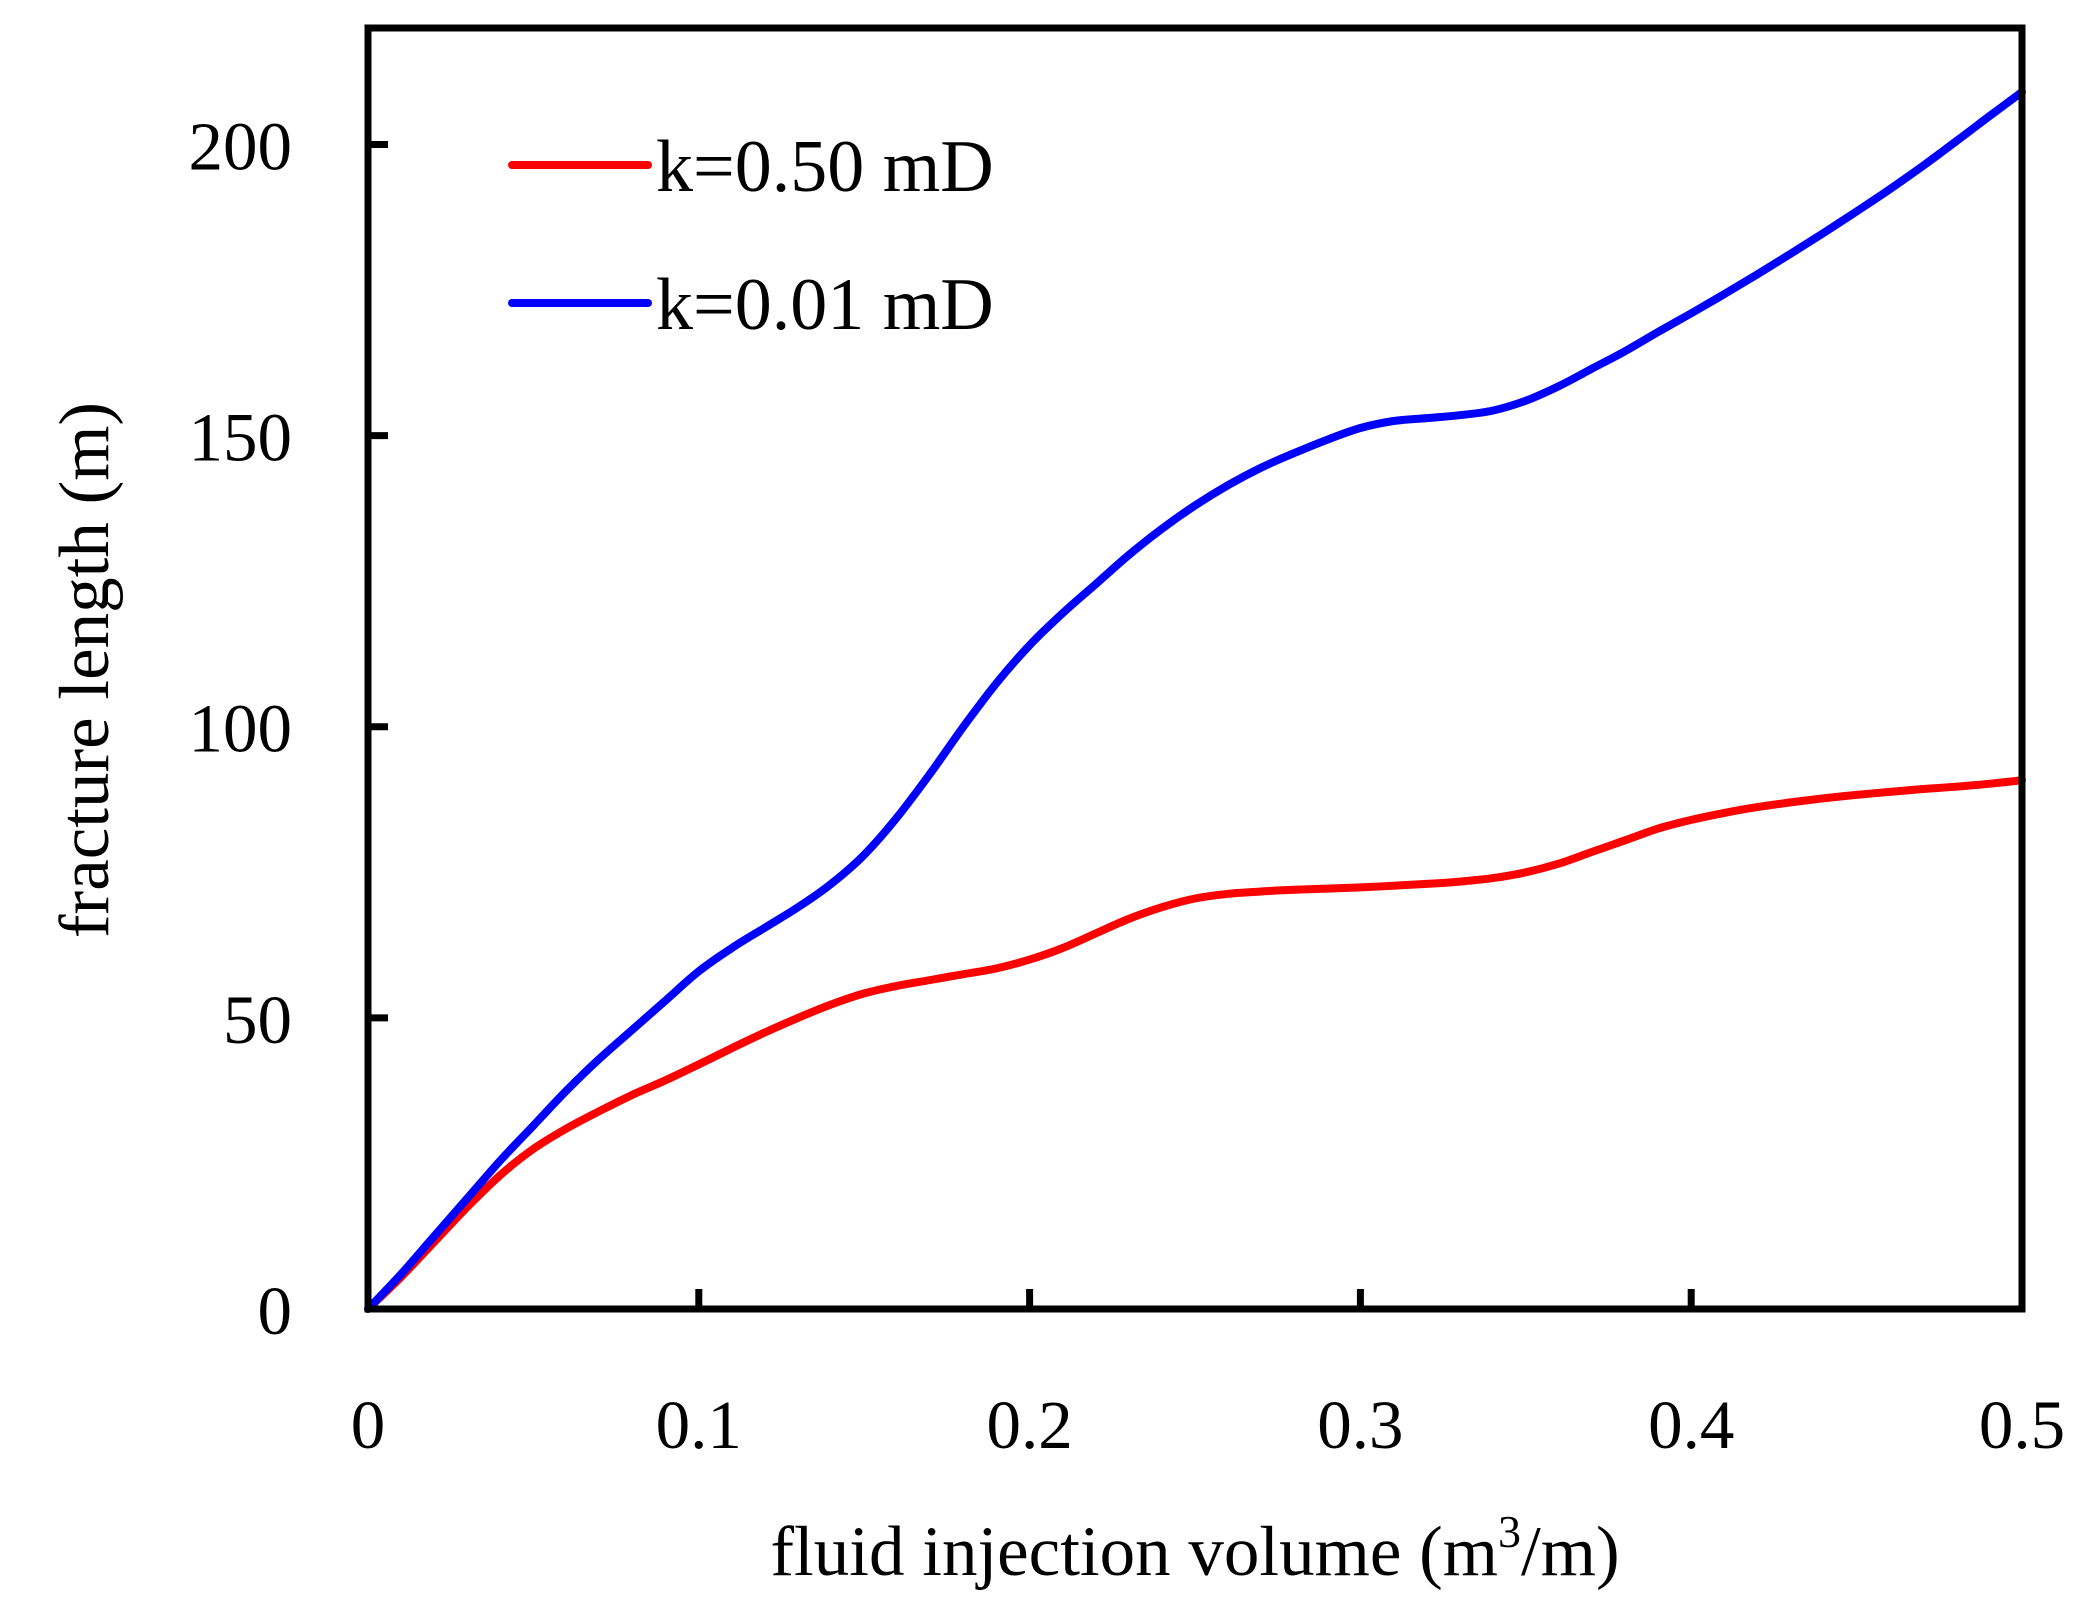  Describe the element at coordinates (241, 146) in the screenshot. I see `y-tick-label: 200` at that location.